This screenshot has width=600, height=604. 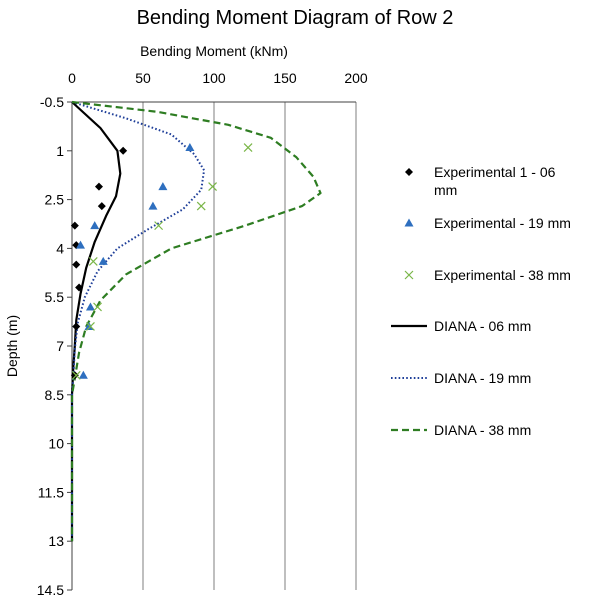 What do you see at coordinates (52, 102) in the screenshot?
I see `y-tick-label: -0.5` at bounding box center [52, 102].